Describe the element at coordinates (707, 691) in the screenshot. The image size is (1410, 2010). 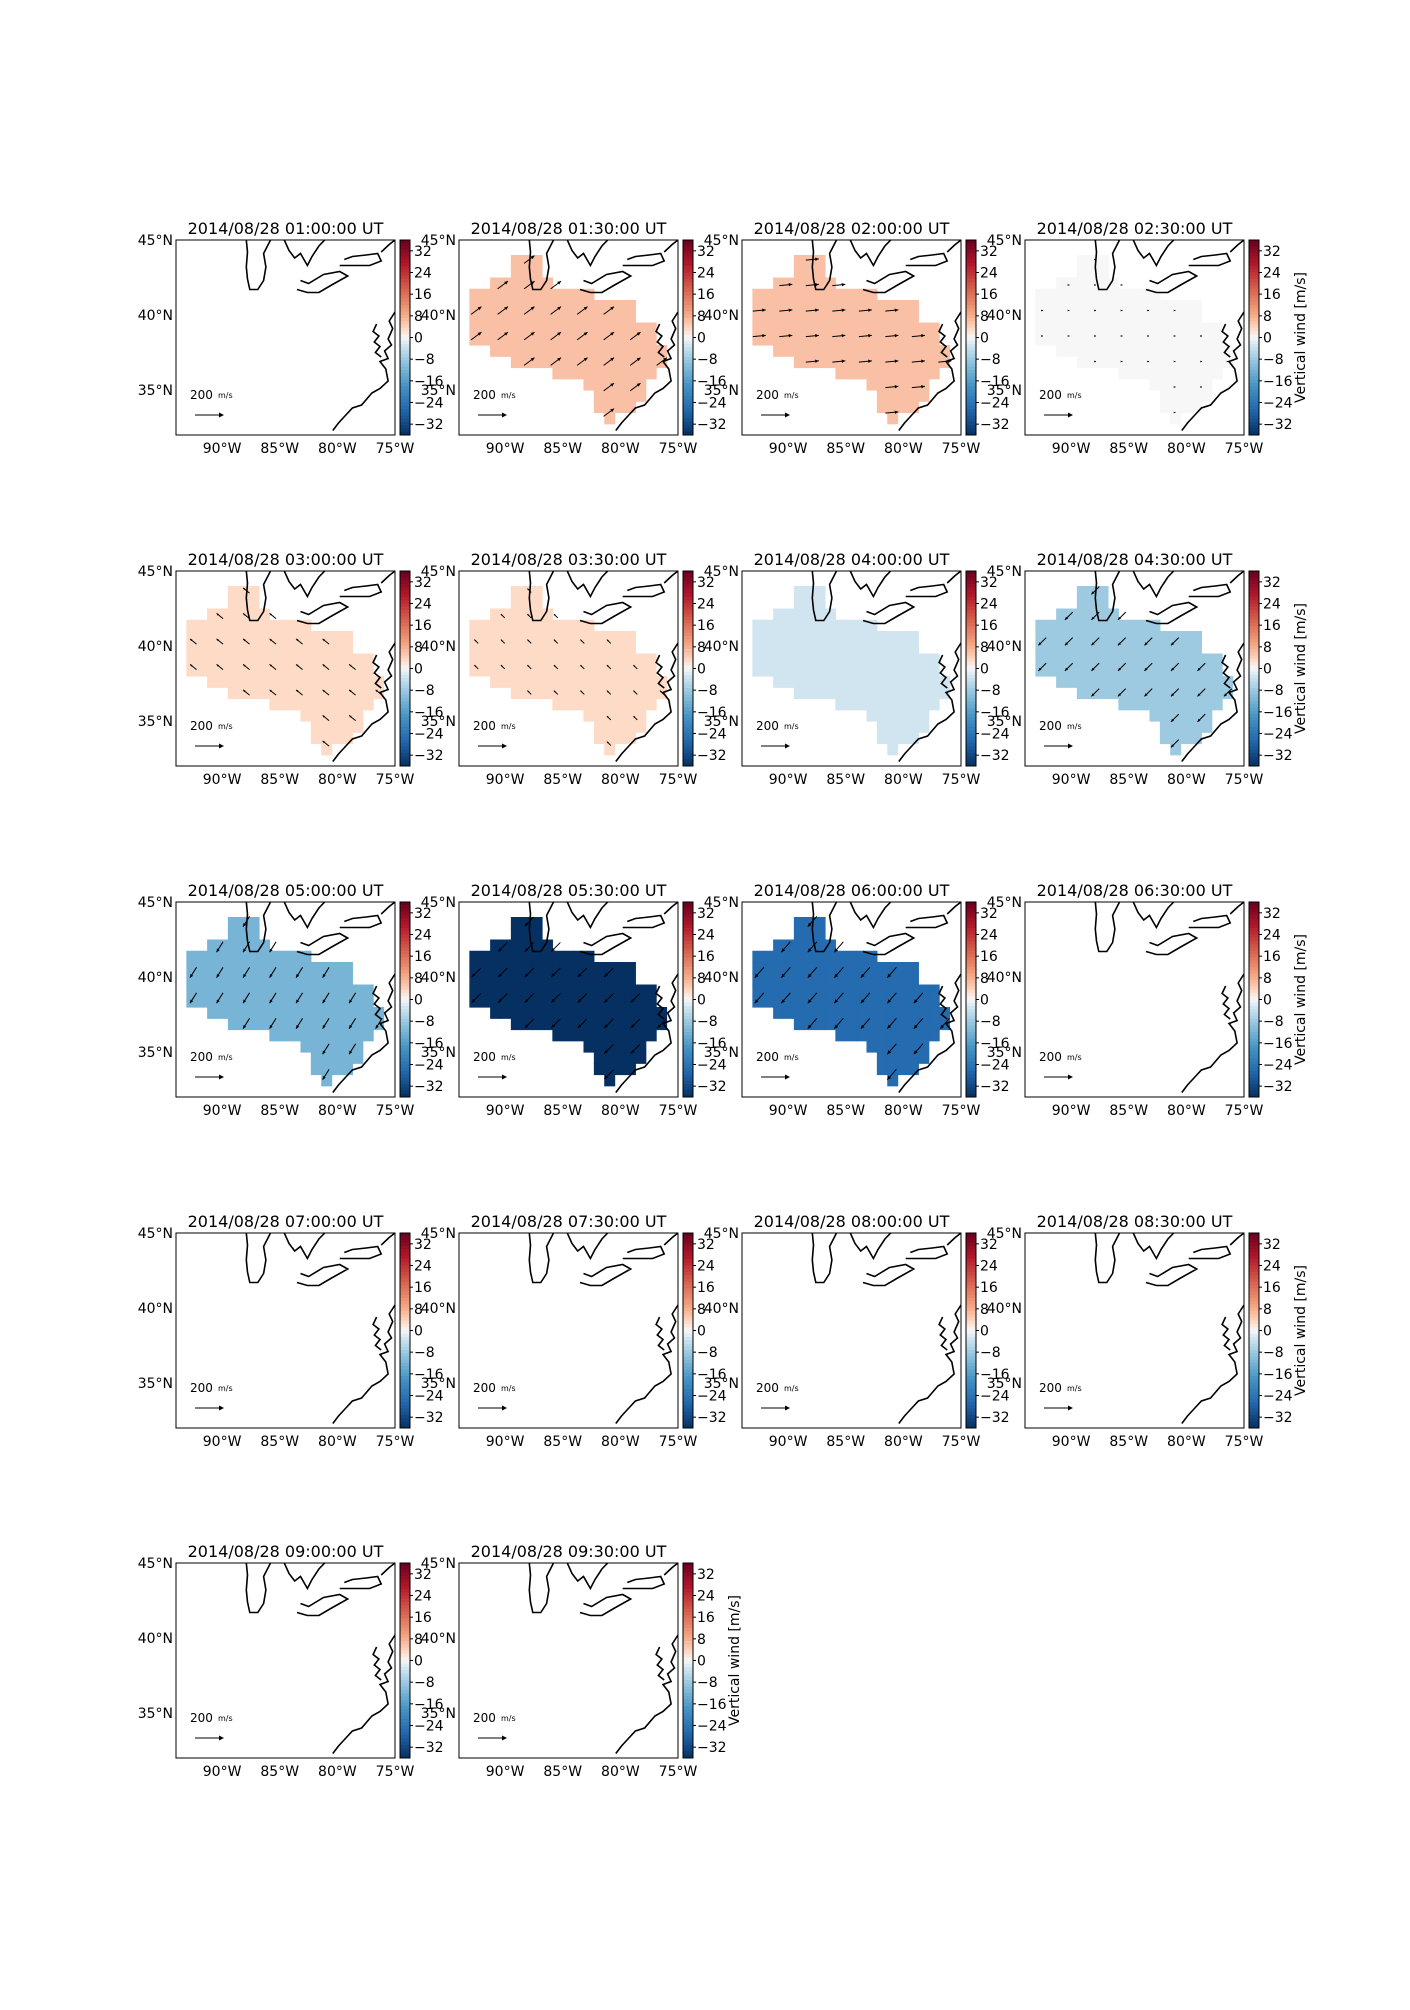
I see `colorbar-tick-label: −8` at that location.